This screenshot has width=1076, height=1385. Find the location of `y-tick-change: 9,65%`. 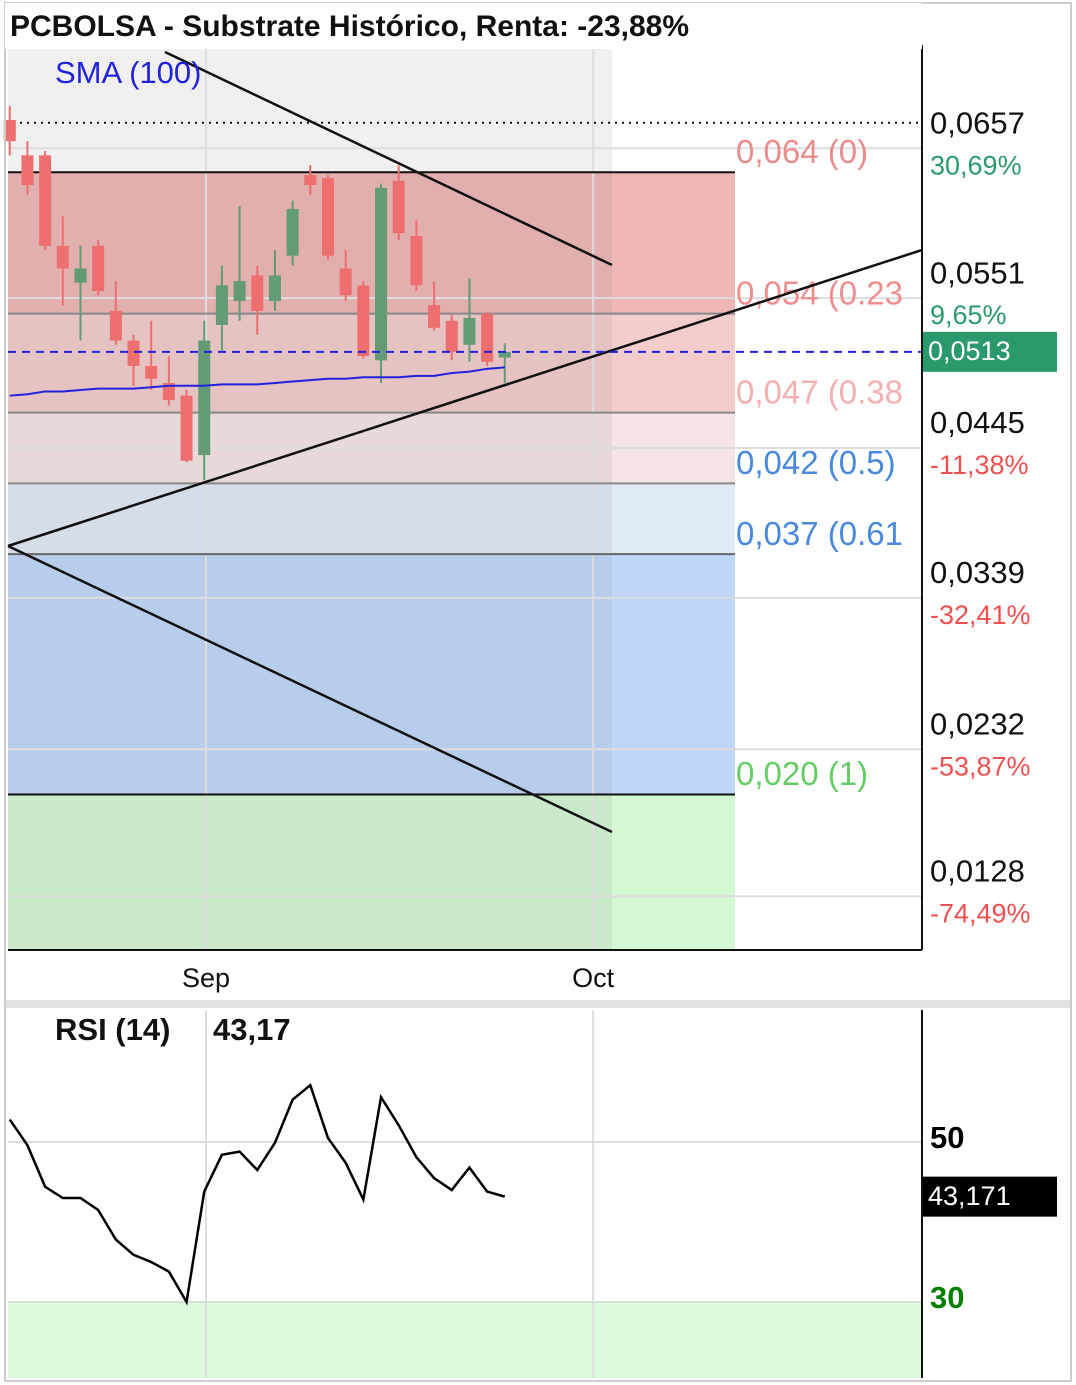

y-tick-change: 9,65% is located at coordinates (968, 315).